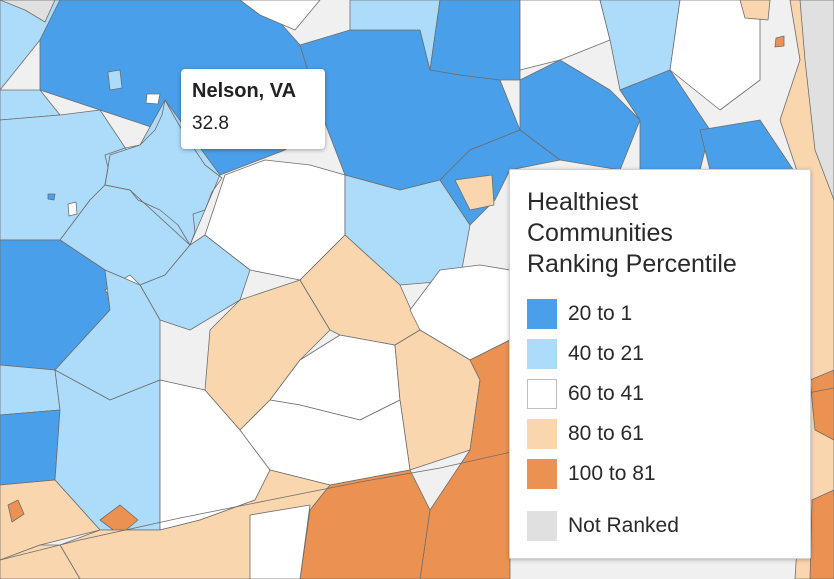 Image resolution: width=834 pixels, height=579 pixels. What do you see at coordinates (660, 354) in the screenshot?
I see `legend-item: 40 to 21` at bounding box center [660, 354].